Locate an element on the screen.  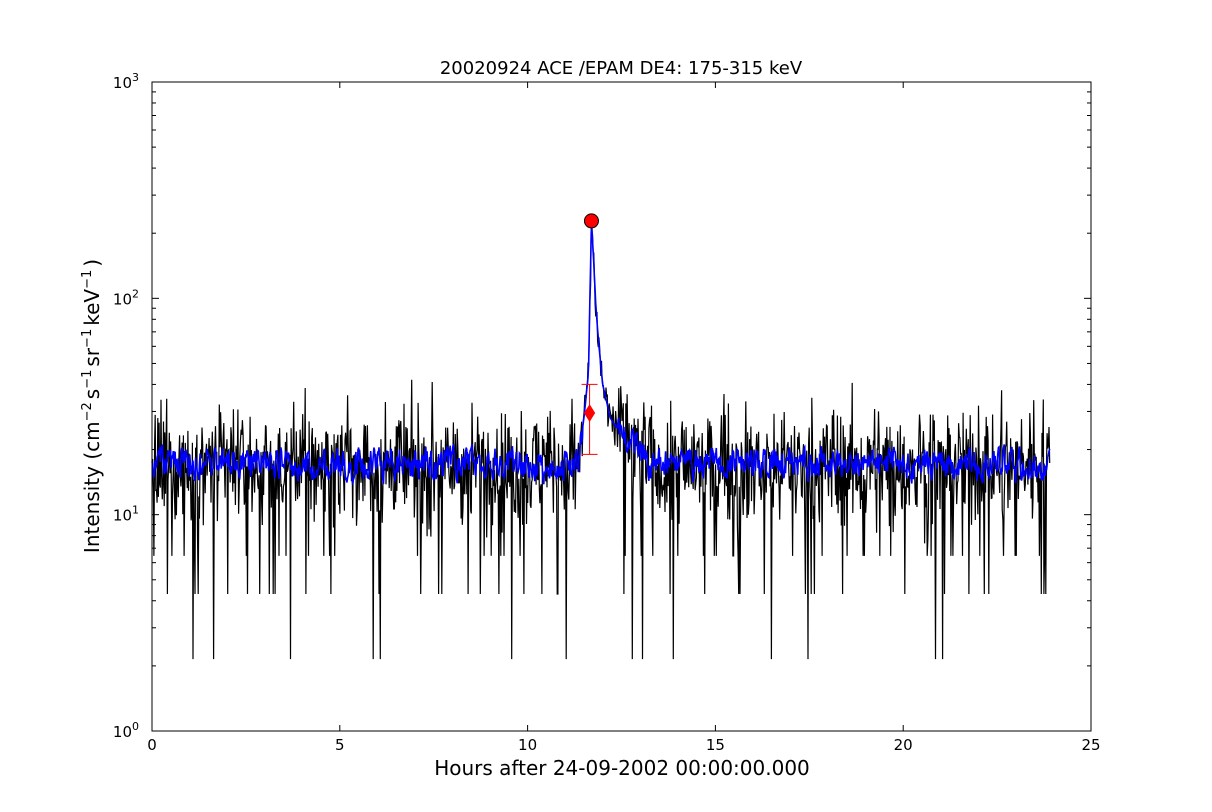
chart-title: 20020924 ACE /EPAM DE4: 175-315 keV is located at coordinates (621, 68).